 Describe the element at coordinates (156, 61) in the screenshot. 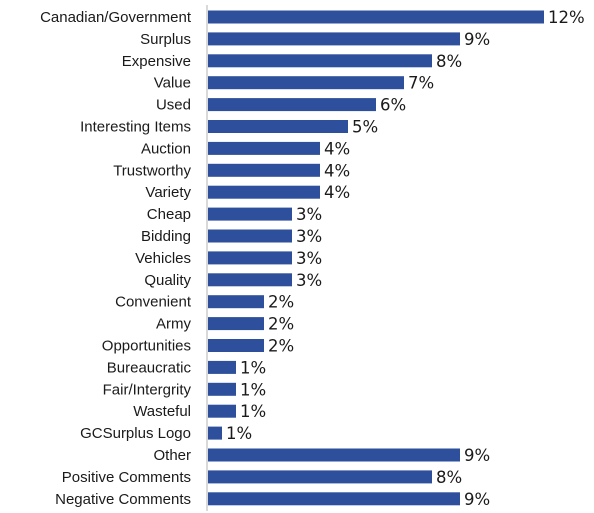

I see `category-label: Expensive` at that location.